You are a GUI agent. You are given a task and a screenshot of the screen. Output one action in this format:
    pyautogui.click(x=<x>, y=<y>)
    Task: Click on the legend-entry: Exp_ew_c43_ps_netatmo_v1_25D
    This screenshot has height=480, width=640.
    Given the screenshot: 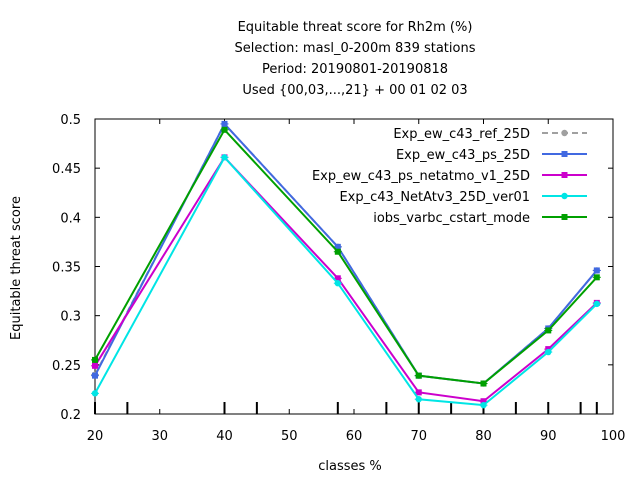 What is the action you would take?
    pyautogui.click(x=449, y=176)
    